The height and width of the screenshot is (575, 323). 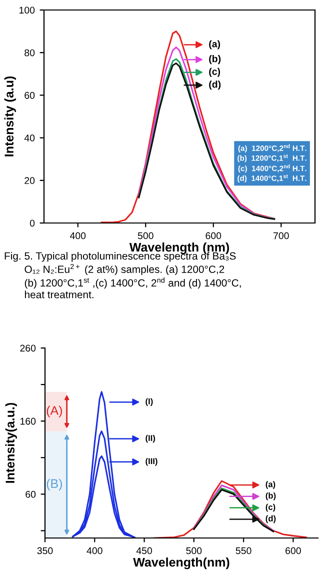 What do you see at coordinates (181, 563) in the screenshot?
I see `x-axis-title: Wavelength(nm)` at bounding box center [181, 563].